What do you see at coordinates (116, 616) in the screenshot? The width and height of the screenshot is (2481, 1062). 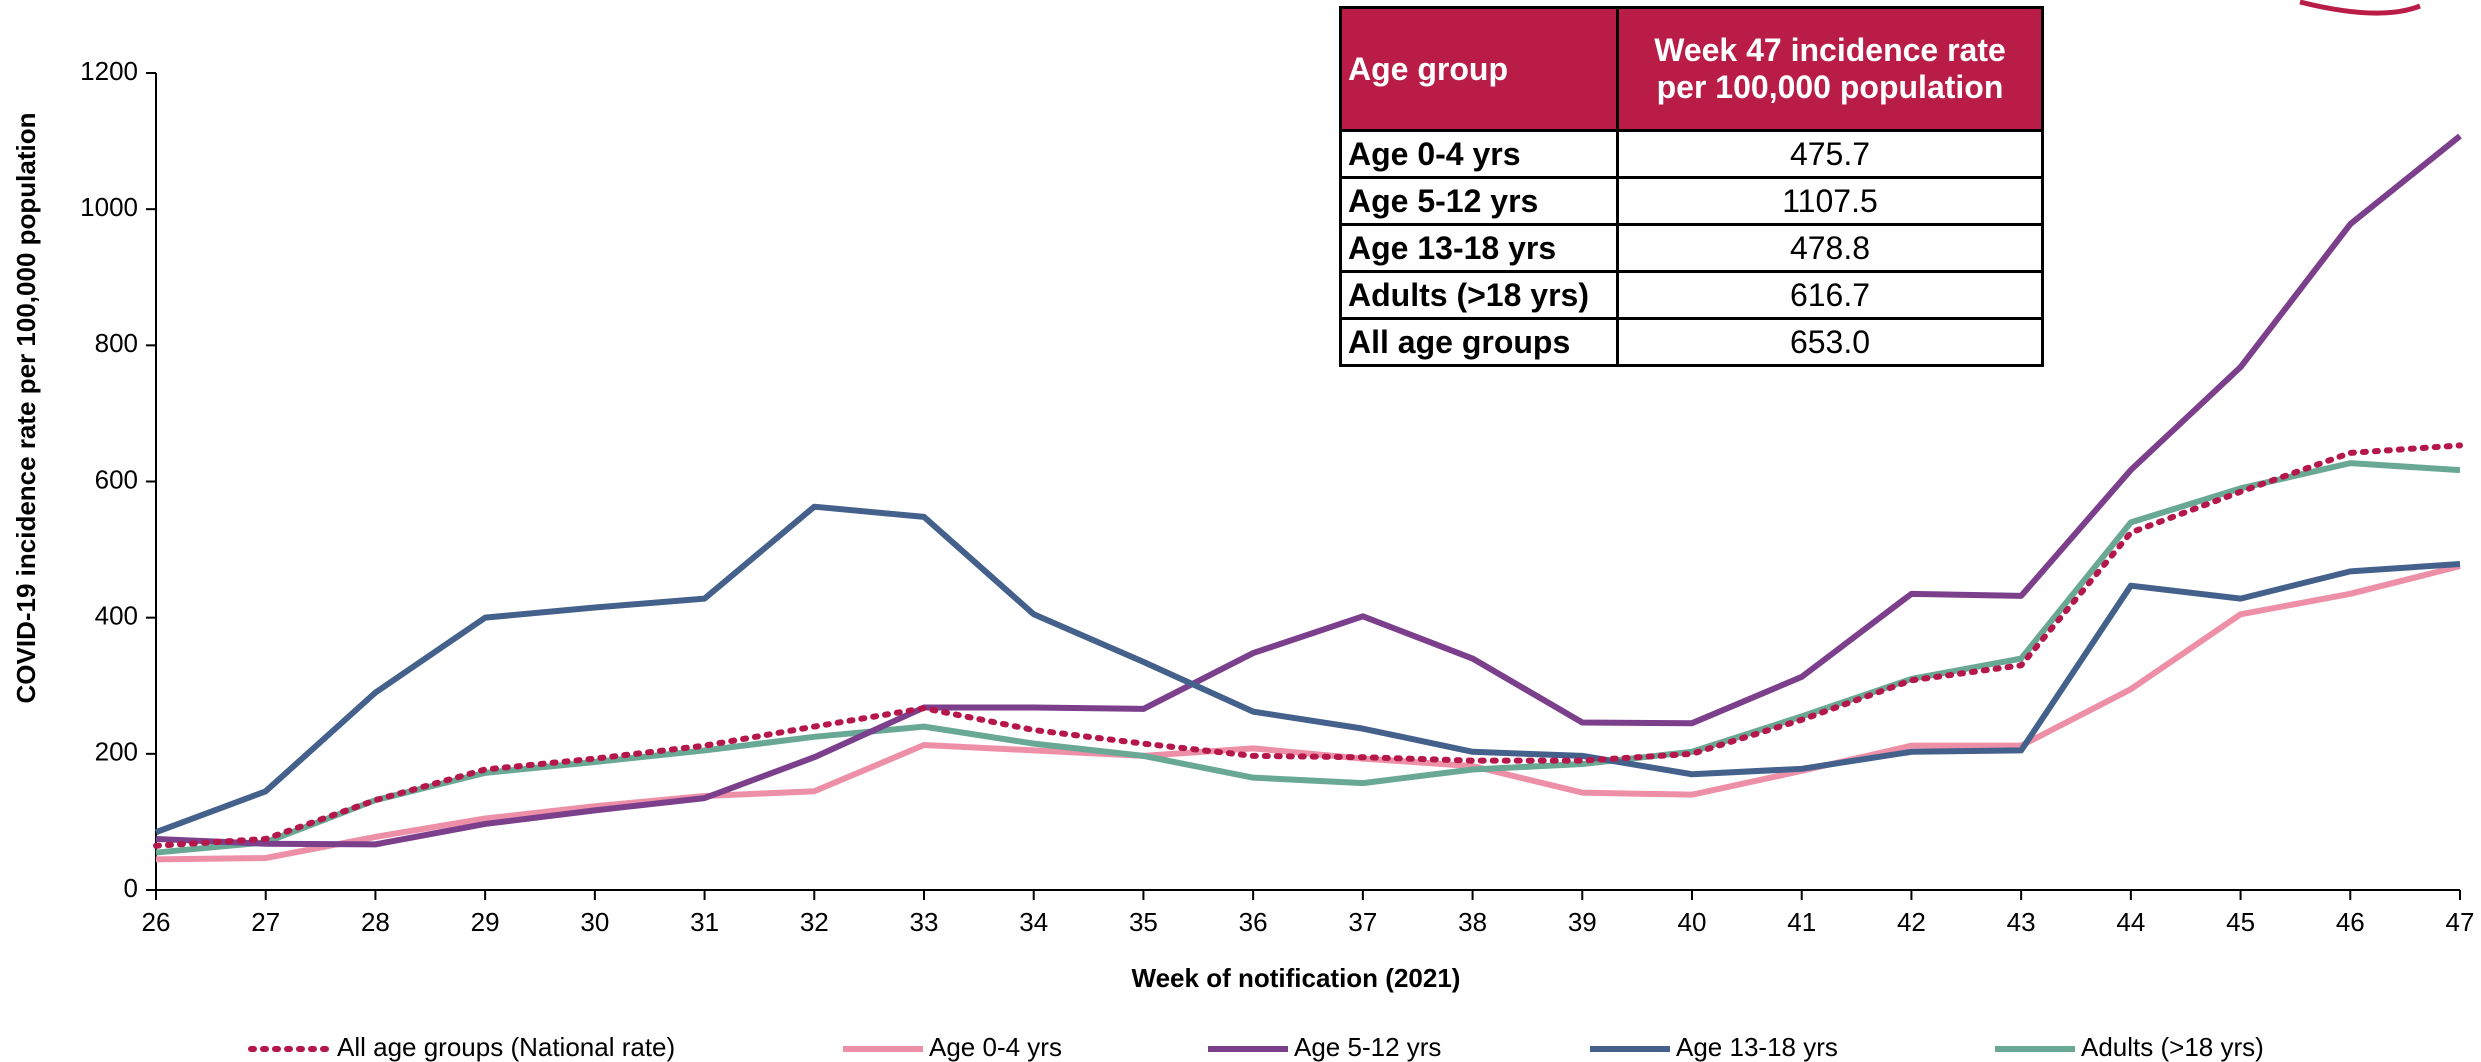 I see `y-tick-label: 400` at bounding box center [116, 616].